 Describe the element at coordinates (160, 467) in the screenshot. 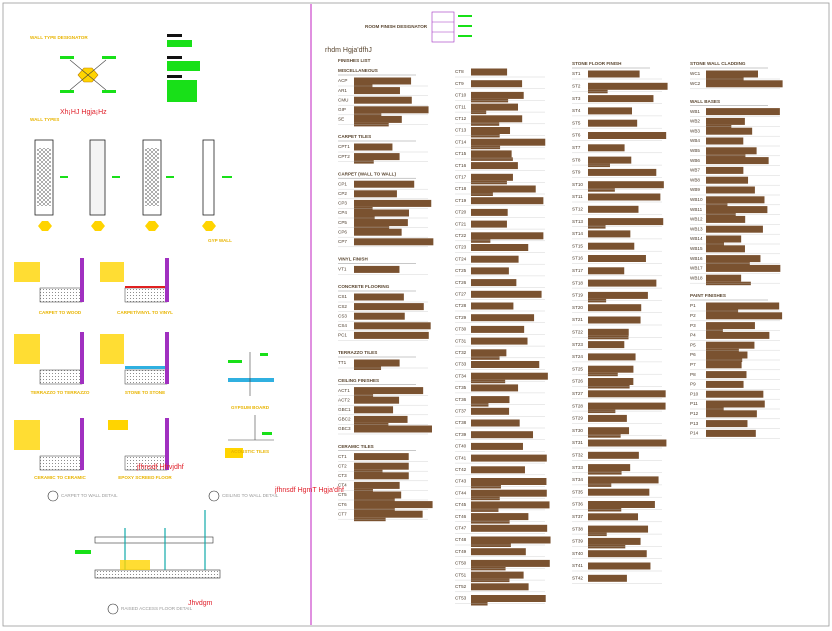

I see `detail-note: jfhnsdf Hfrvjdhf` at that location.